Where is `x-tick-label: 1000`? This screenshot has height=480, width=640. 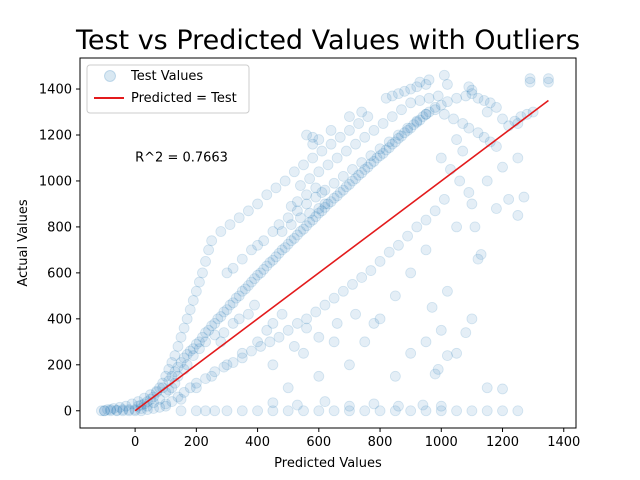 x-tick-label: 1000 is located at coordinates (441, 442).